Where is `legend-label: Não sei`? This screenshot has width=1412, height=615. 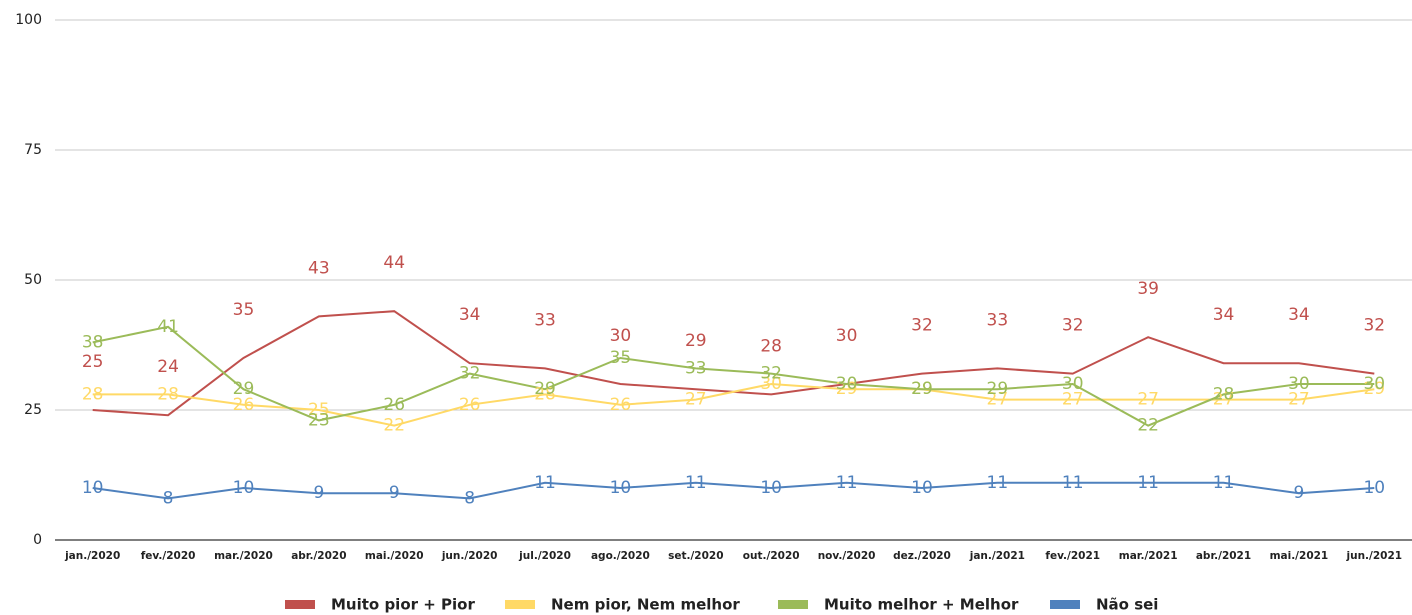 legend-label: Não sei is located at coordinates (1127, 605).